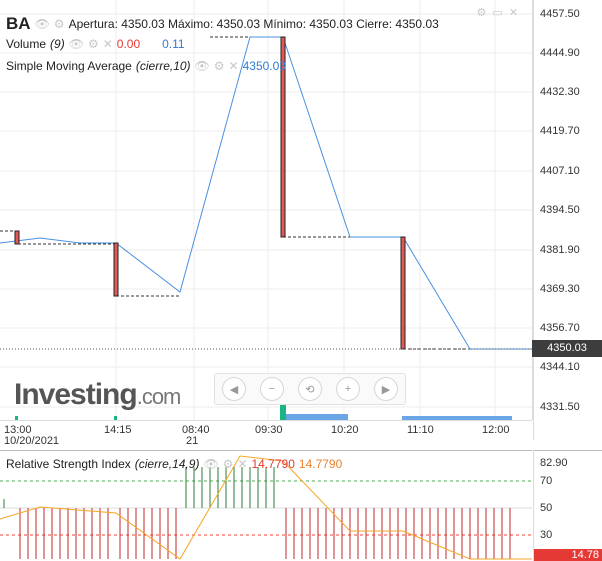 The width and height of the screenshot is (602, 561). I want to click on time-label: 11:10, so click(420, 430).